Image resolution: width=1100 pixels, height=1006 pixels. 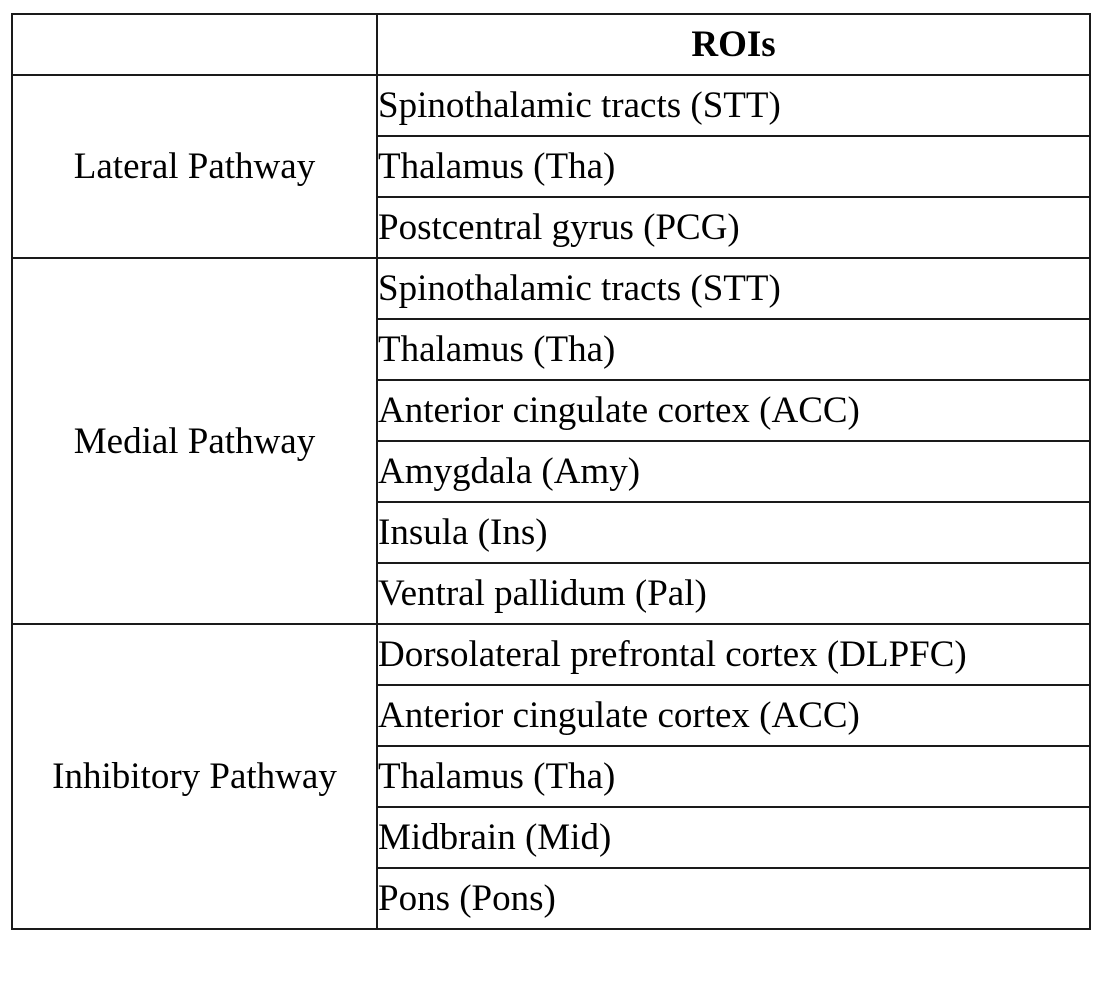 I want to click on roi-cell: Postcentral gyrus (PCG), so click(x=733, y=227).